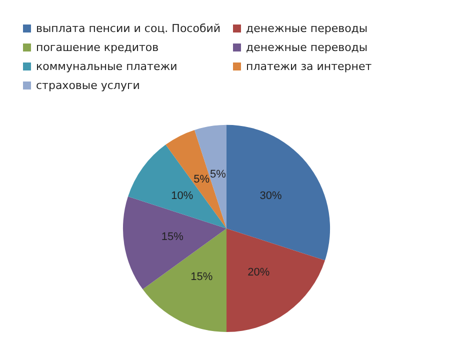  I want to click on legend-label: коммунальные платежи, so click(107, 66).